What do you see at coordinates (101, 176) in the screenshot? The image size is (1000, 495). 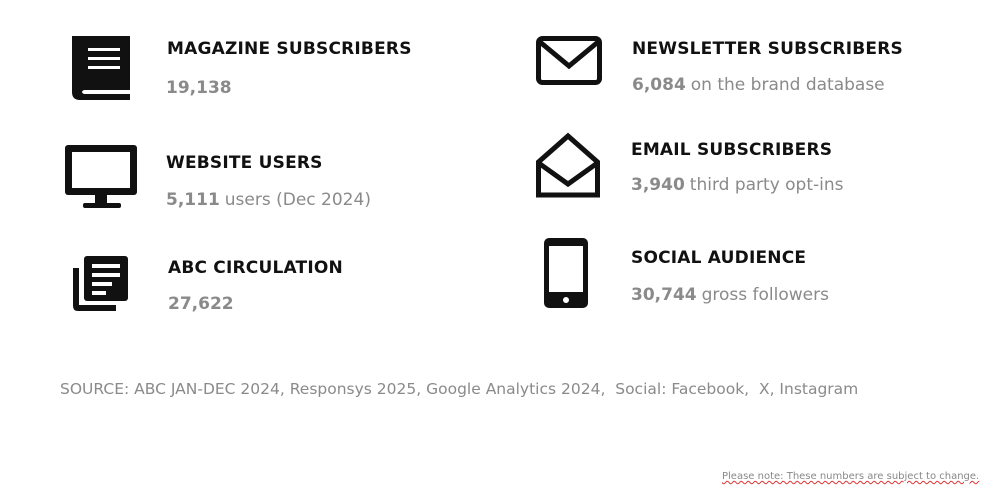 I see `monitor-icon` at bounding box center [101, 176].